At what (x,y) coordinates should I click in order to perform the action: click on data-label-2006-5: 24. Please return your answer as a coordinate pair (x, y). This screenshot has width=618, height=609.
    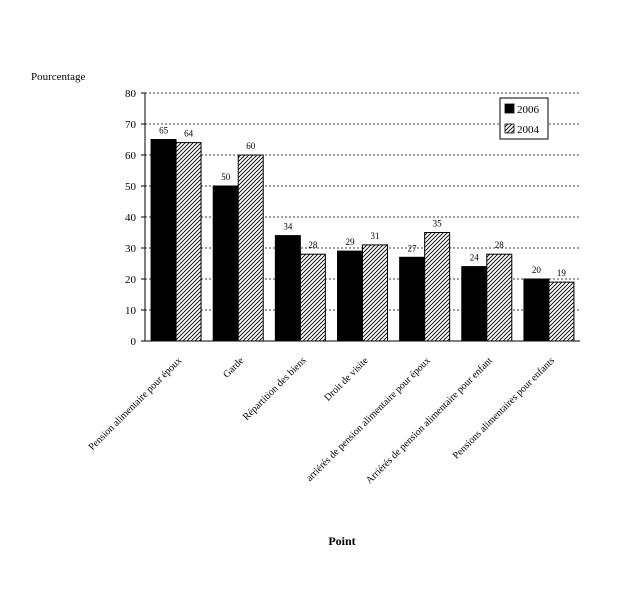
    Looking at the image, I should click on (475, 258).